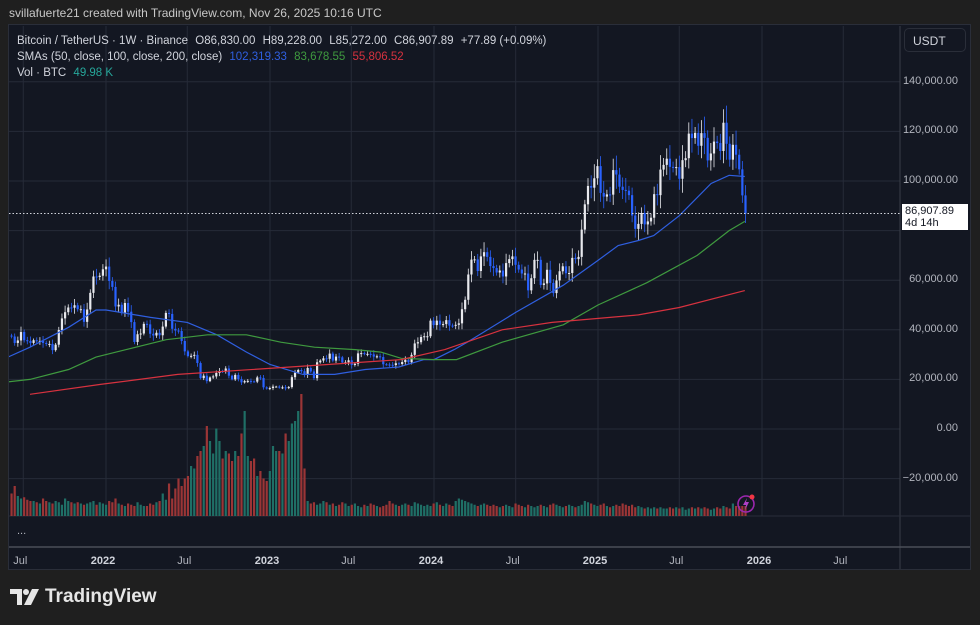 Image resolution: width=980 pixels, height=625 pixels. I want to click on tradingview-logo: TradingView, so click(83, 597).